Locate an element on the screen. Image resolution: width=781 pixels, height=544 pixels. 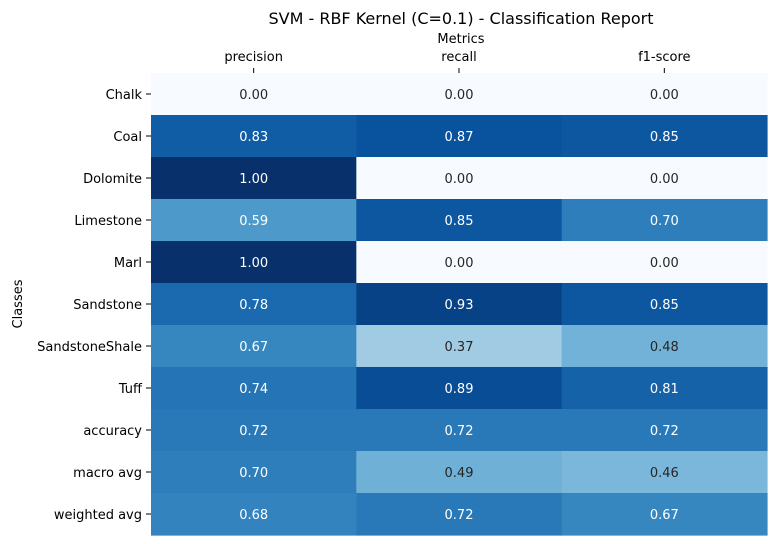
heatmap-cell-macro-avg-f1-score is located at coordinates (664, 472).